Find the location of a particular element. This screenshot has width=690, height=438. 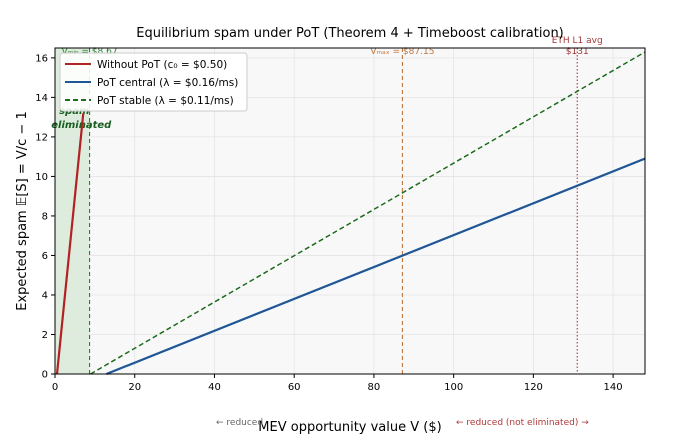

vline-label-2-line1: ETH L1 avg is located at coordinates (577, 41).